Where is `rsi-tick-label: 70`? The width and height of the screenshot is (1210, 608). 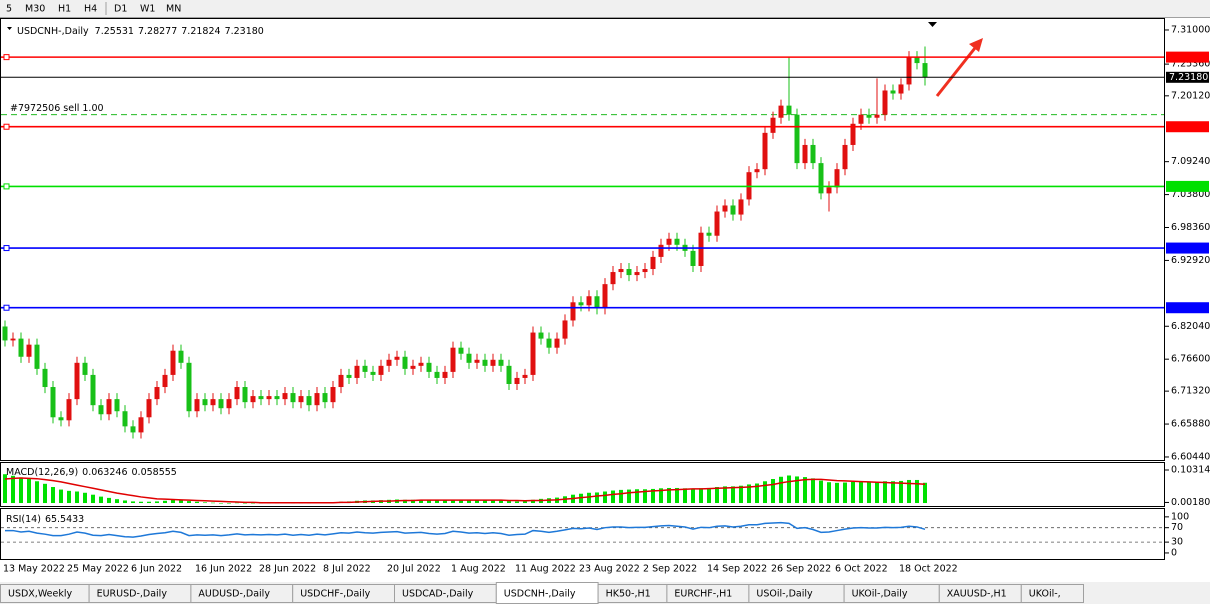 rsi-tick-label: 70 is located at coordinates (1177, 527).